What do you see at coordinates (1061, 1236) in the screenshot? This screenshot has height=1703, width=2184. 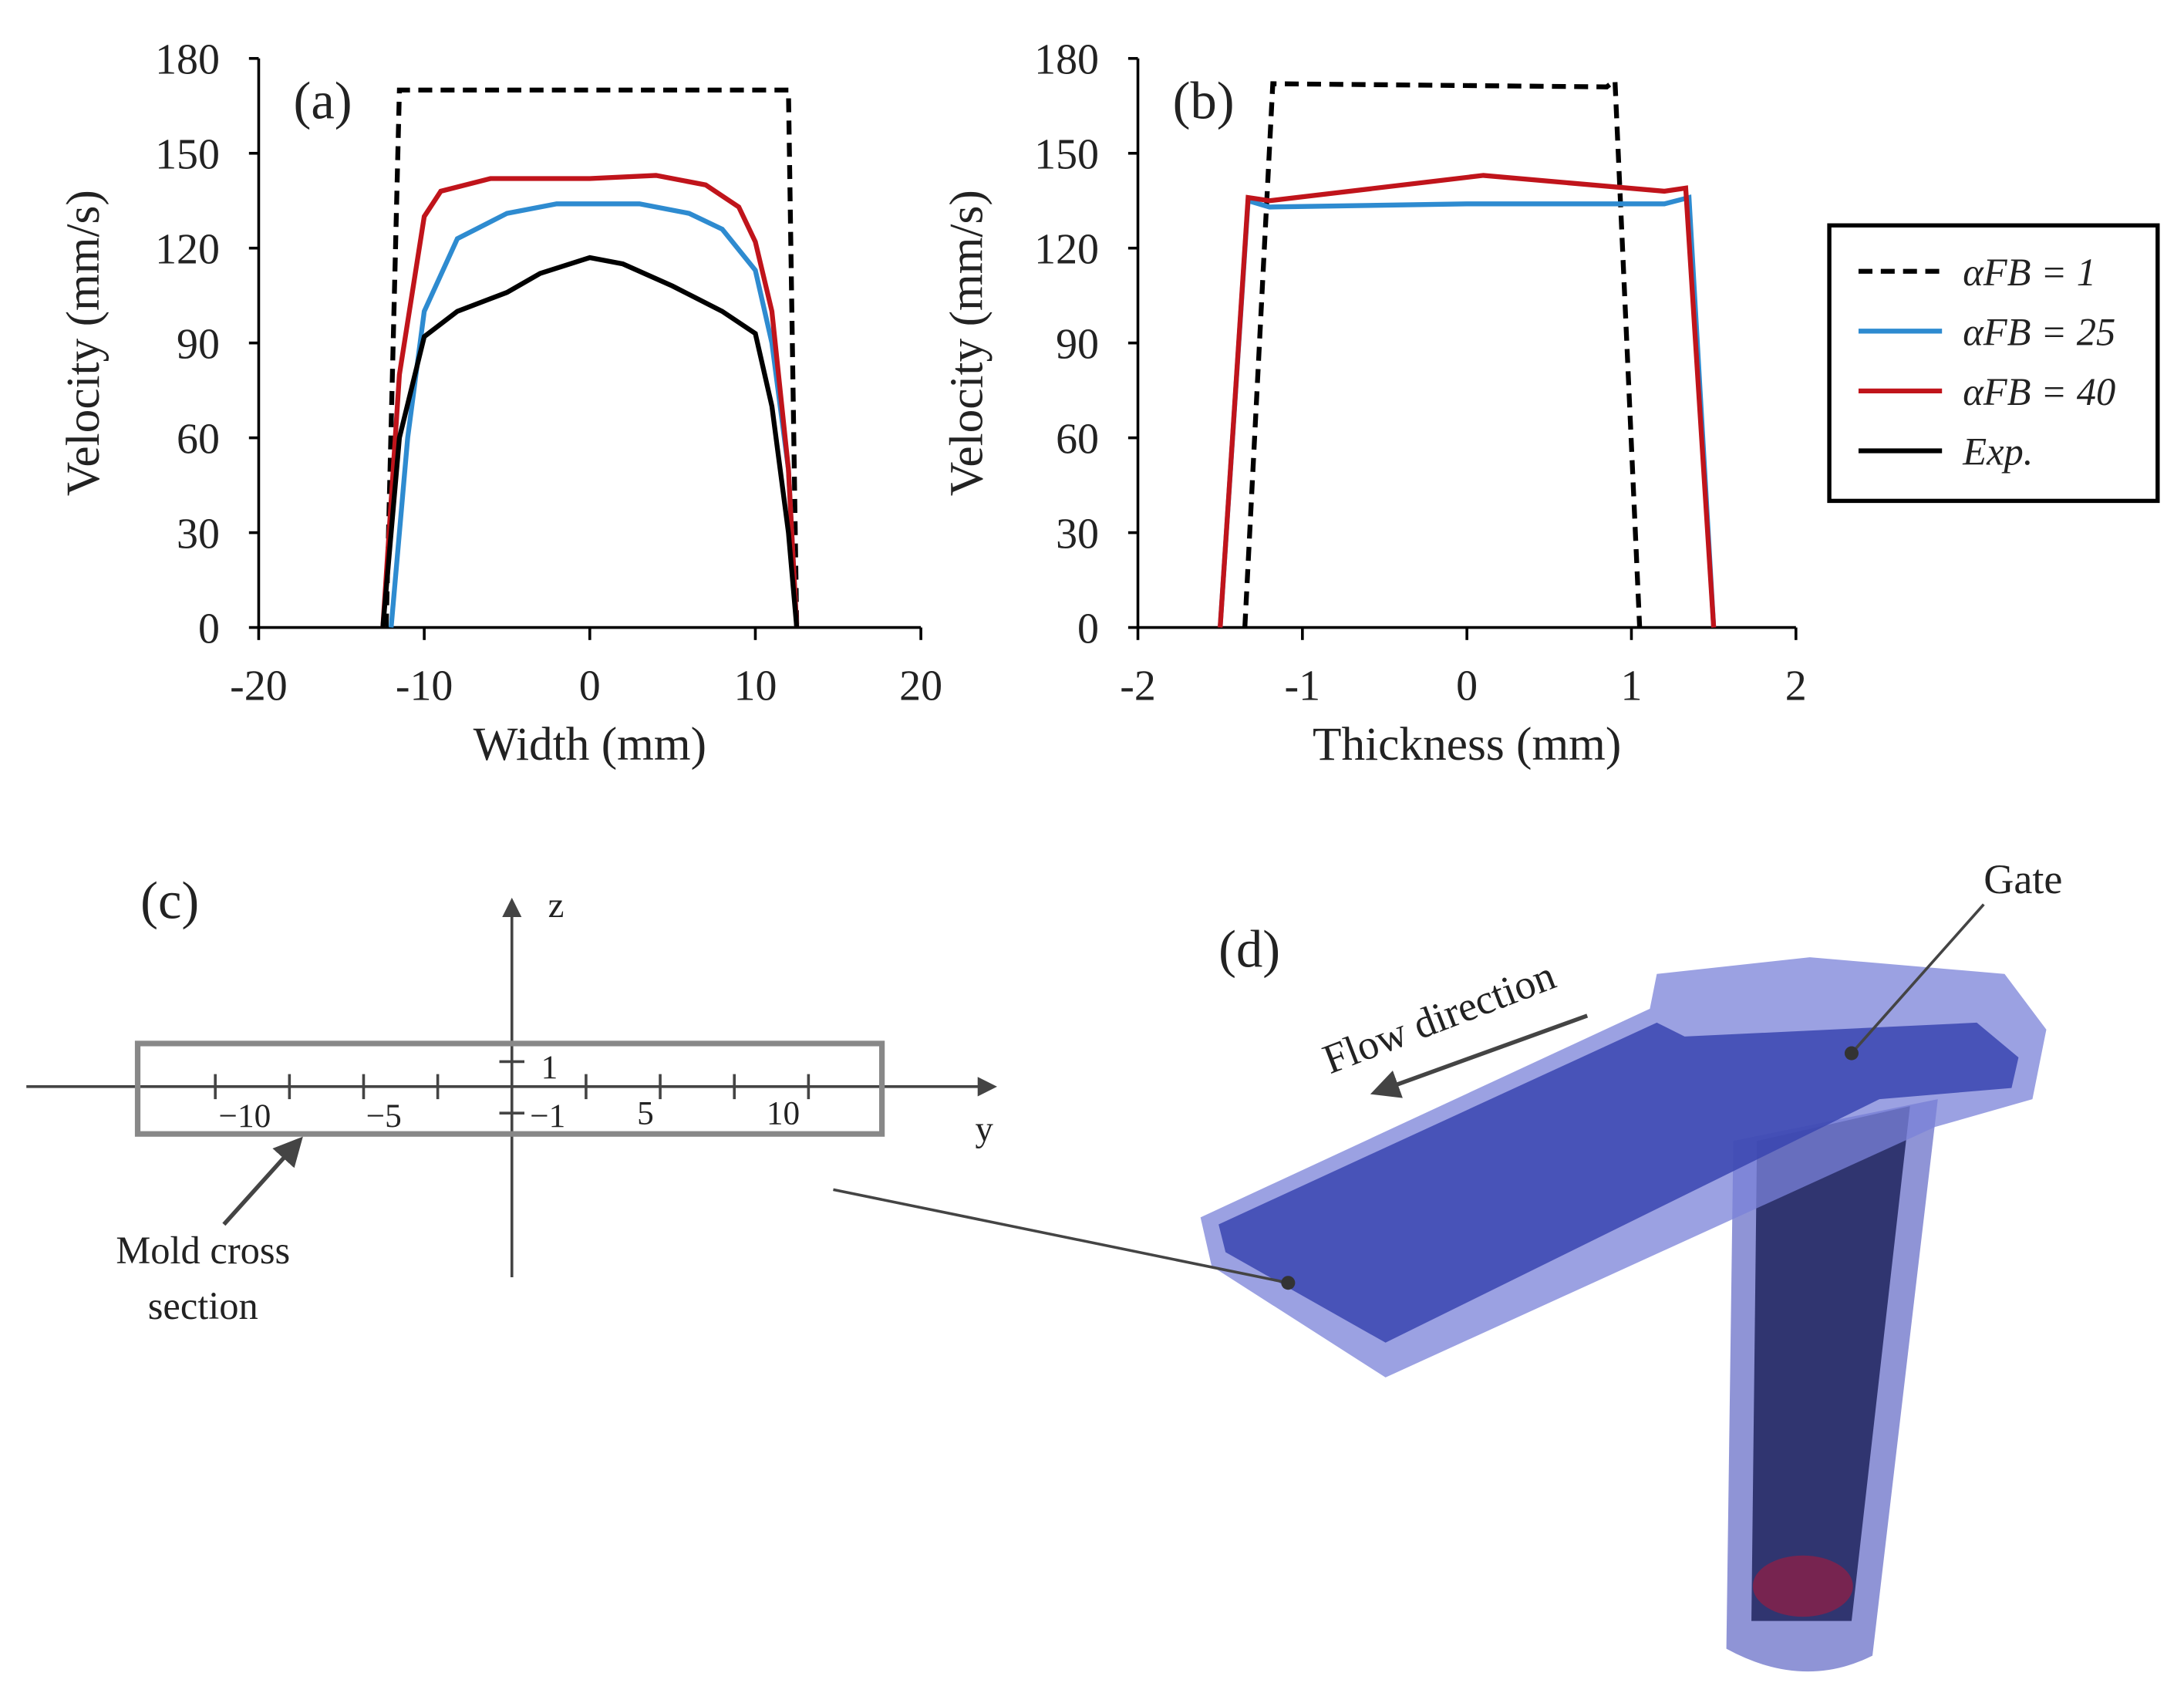 I see `leader-line` at bounding box center [1061, 1236].